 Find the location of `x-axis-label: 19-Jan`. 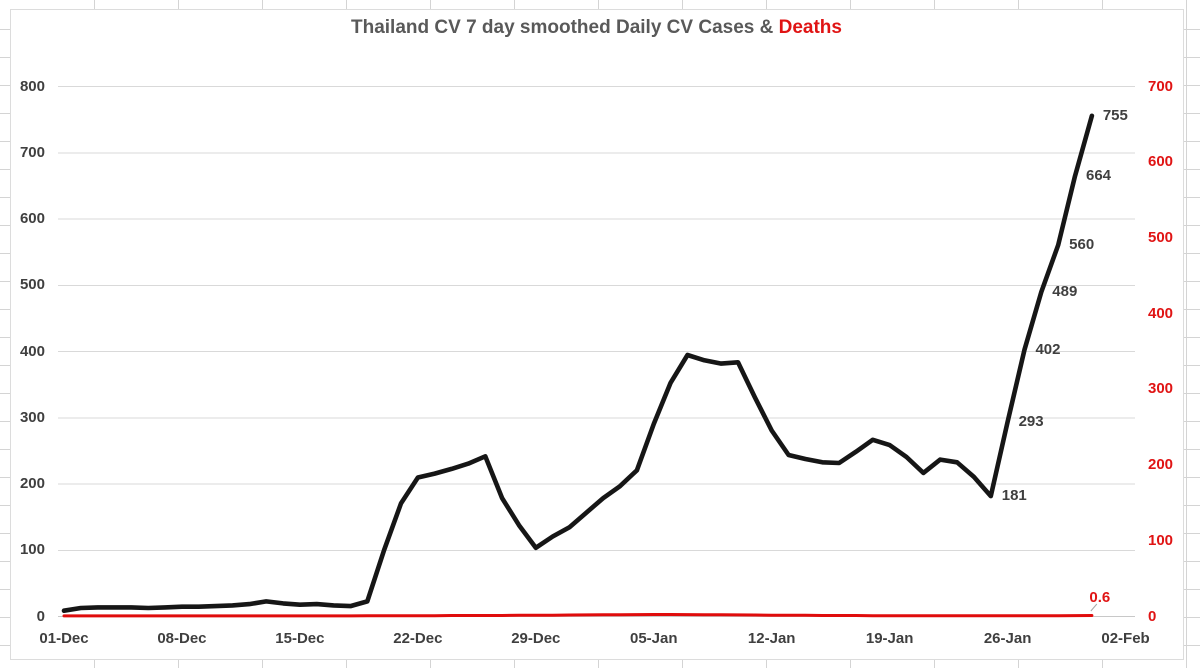

x-axis-label: 19-Jan is located at coordinates (889, 638).